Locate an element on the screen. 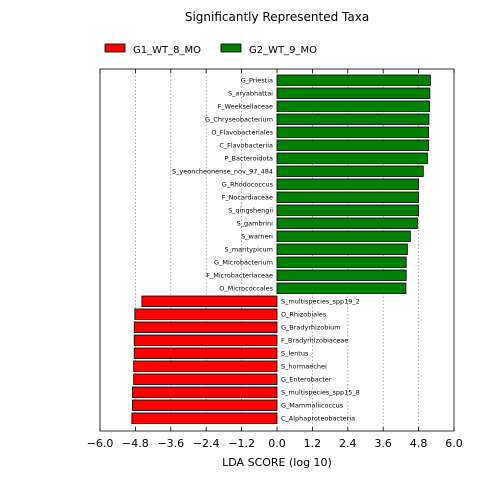 The image size is (504, 478). bar-label: F_Microbacteriaceae is located at coordinates (239, 276).